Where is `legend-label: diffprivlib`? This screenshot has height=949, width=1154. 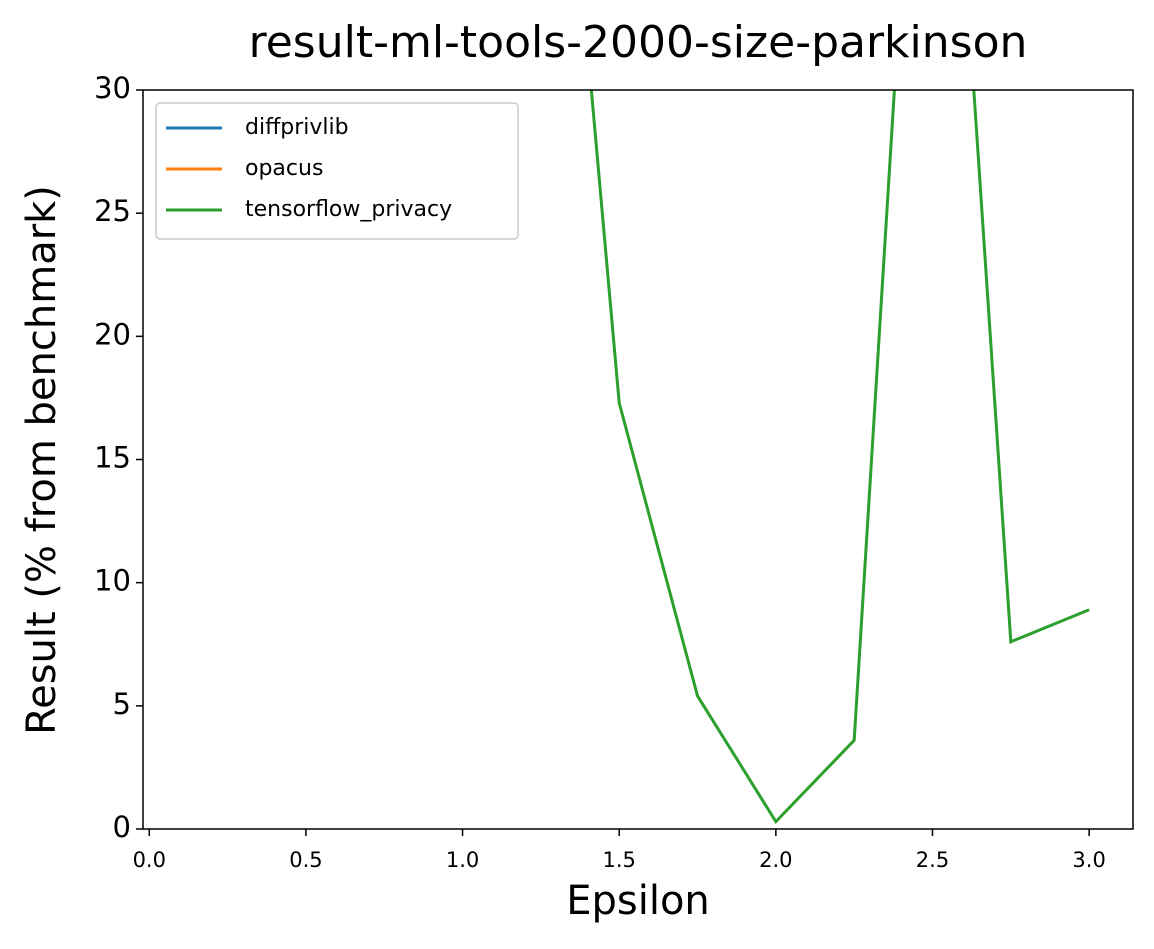 legend-label: diffprivlib is located at coordinates (297, 127).